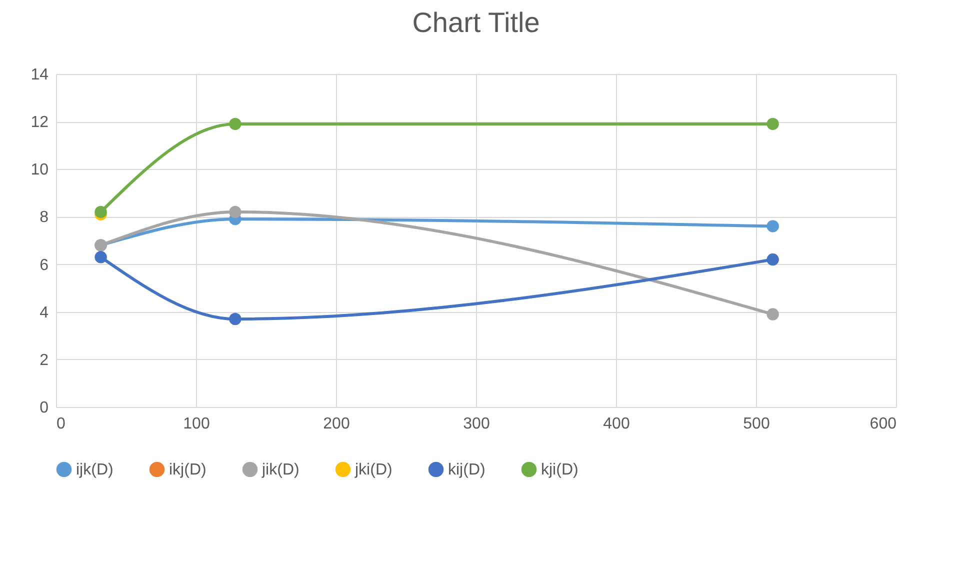  Describe the element at coordinates (756, 424) in the screenshot. I see `x-tick-label: 500` at that location.